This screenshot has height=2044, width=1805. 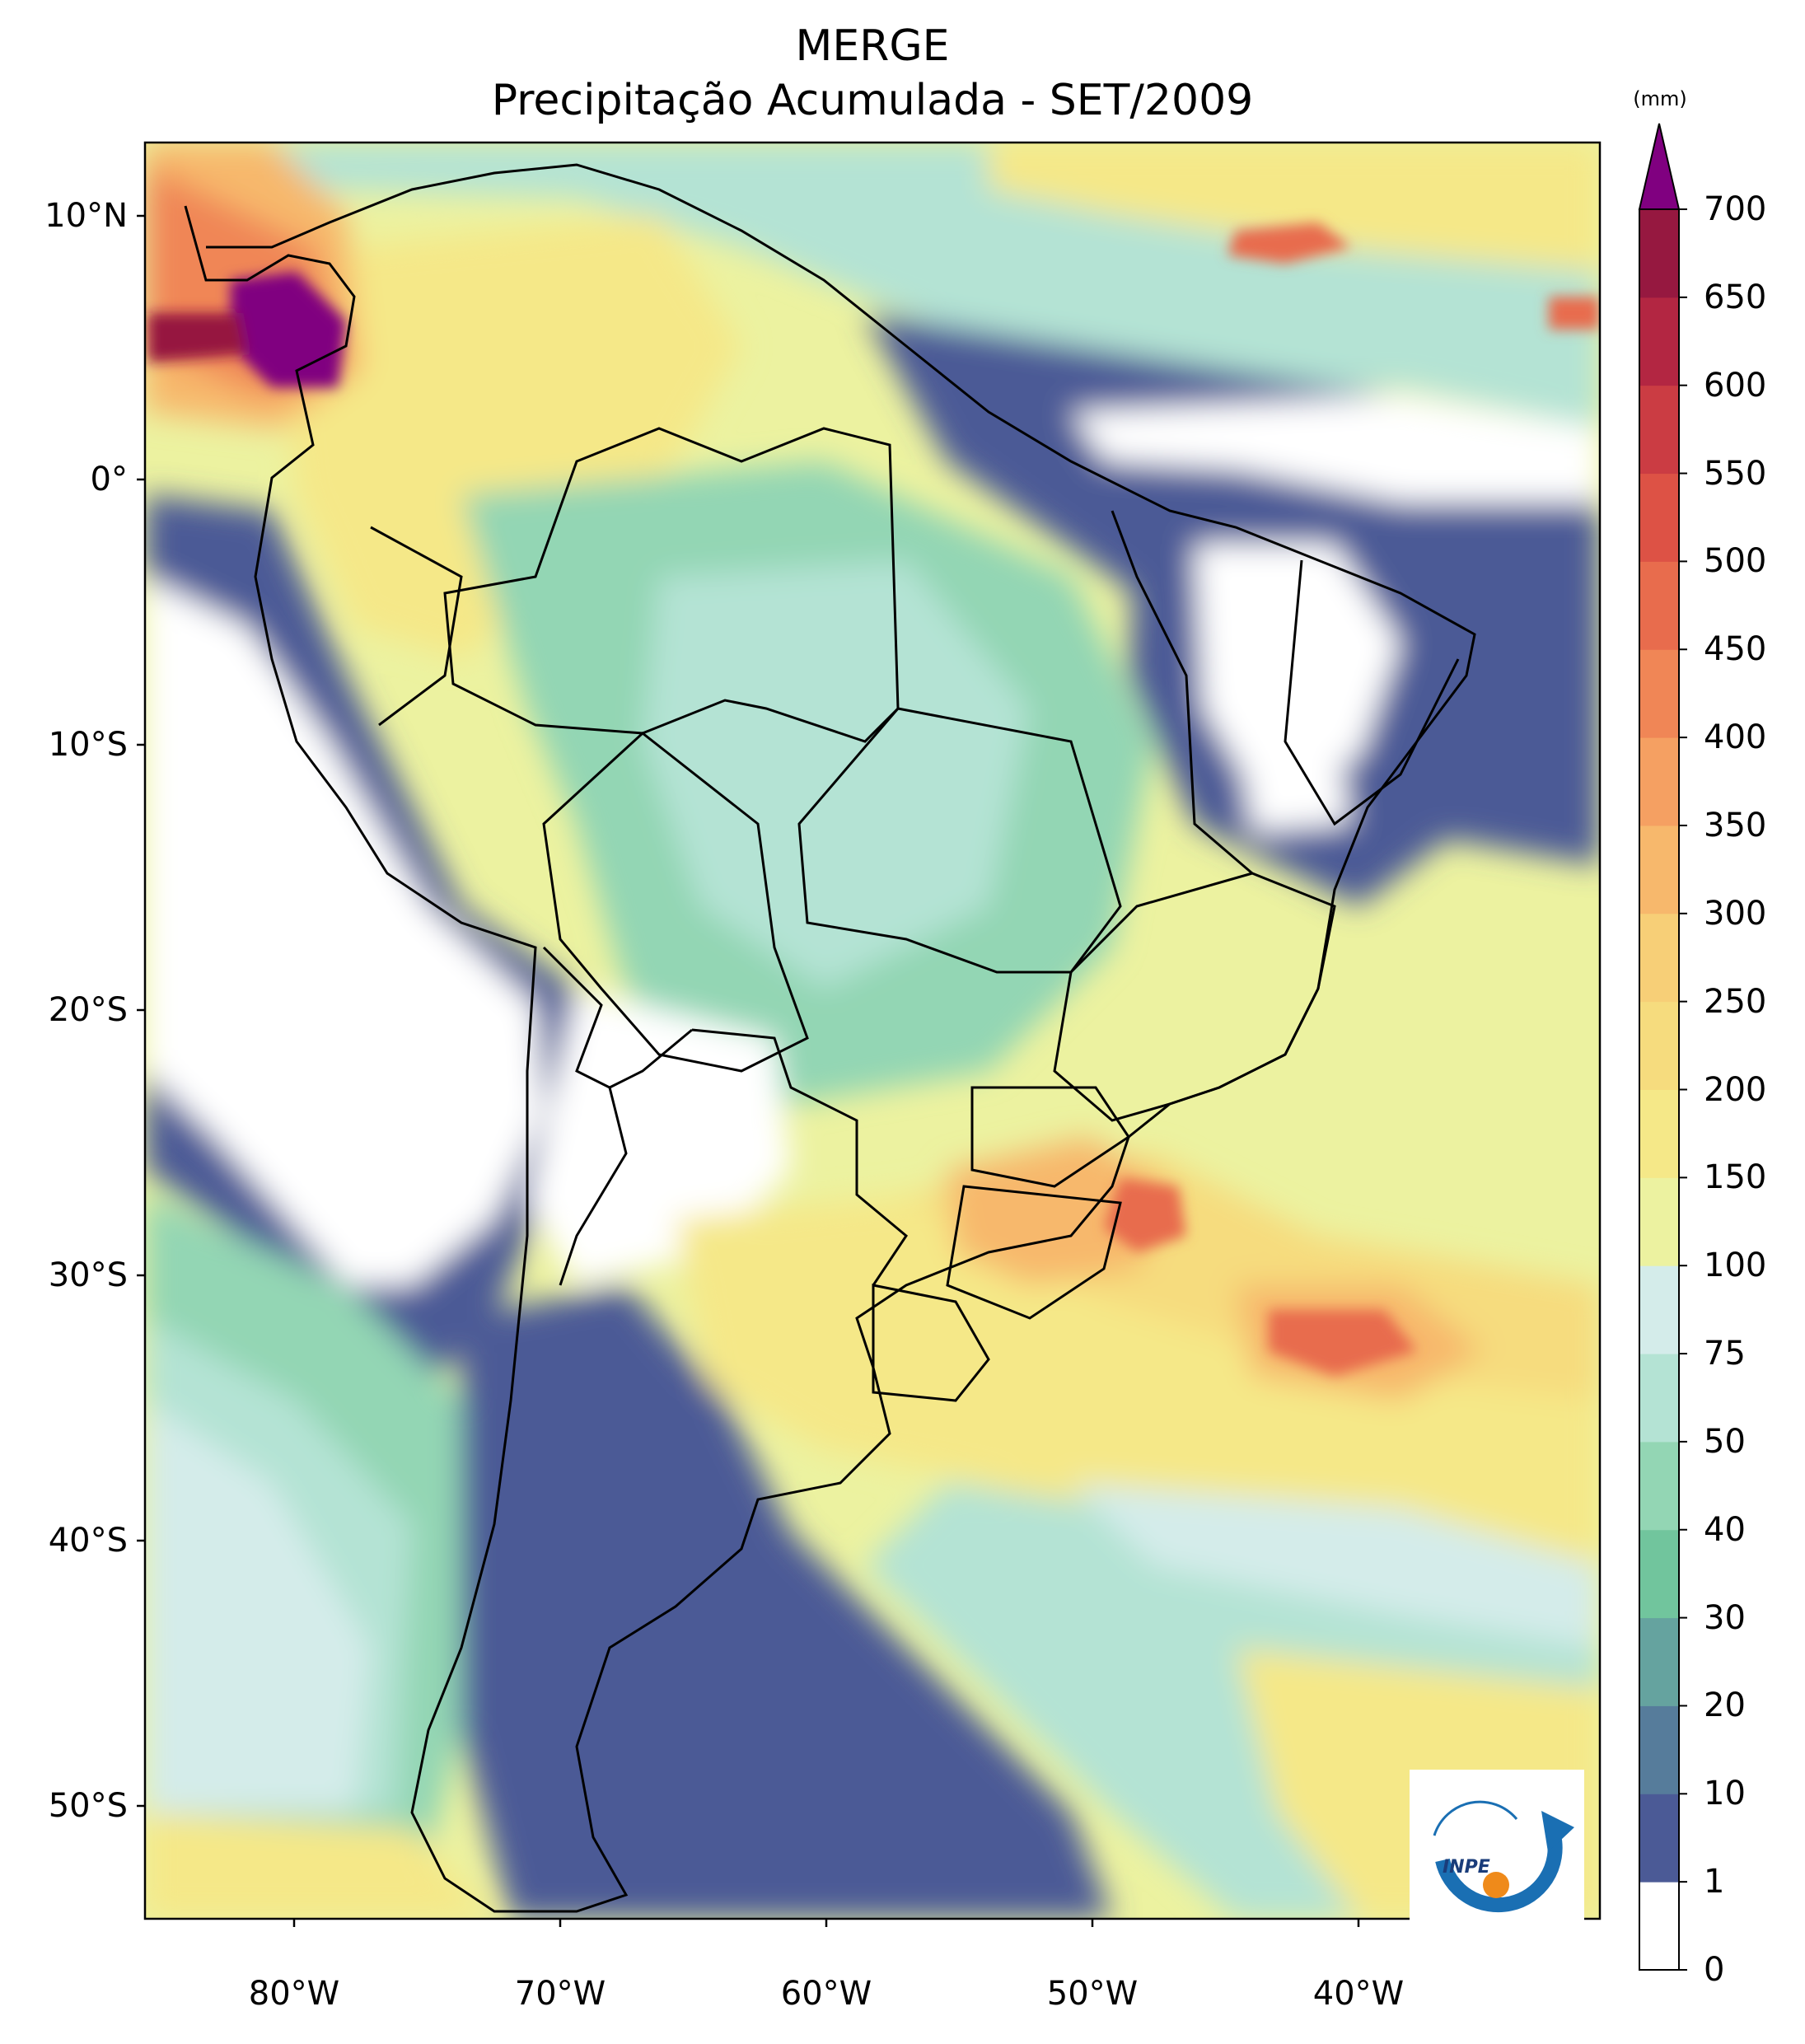 What do you see at coordinates (1660, 166) in the screenshot?
I see `colorbar-extend-arrow` at bounding box center [1660, 166].